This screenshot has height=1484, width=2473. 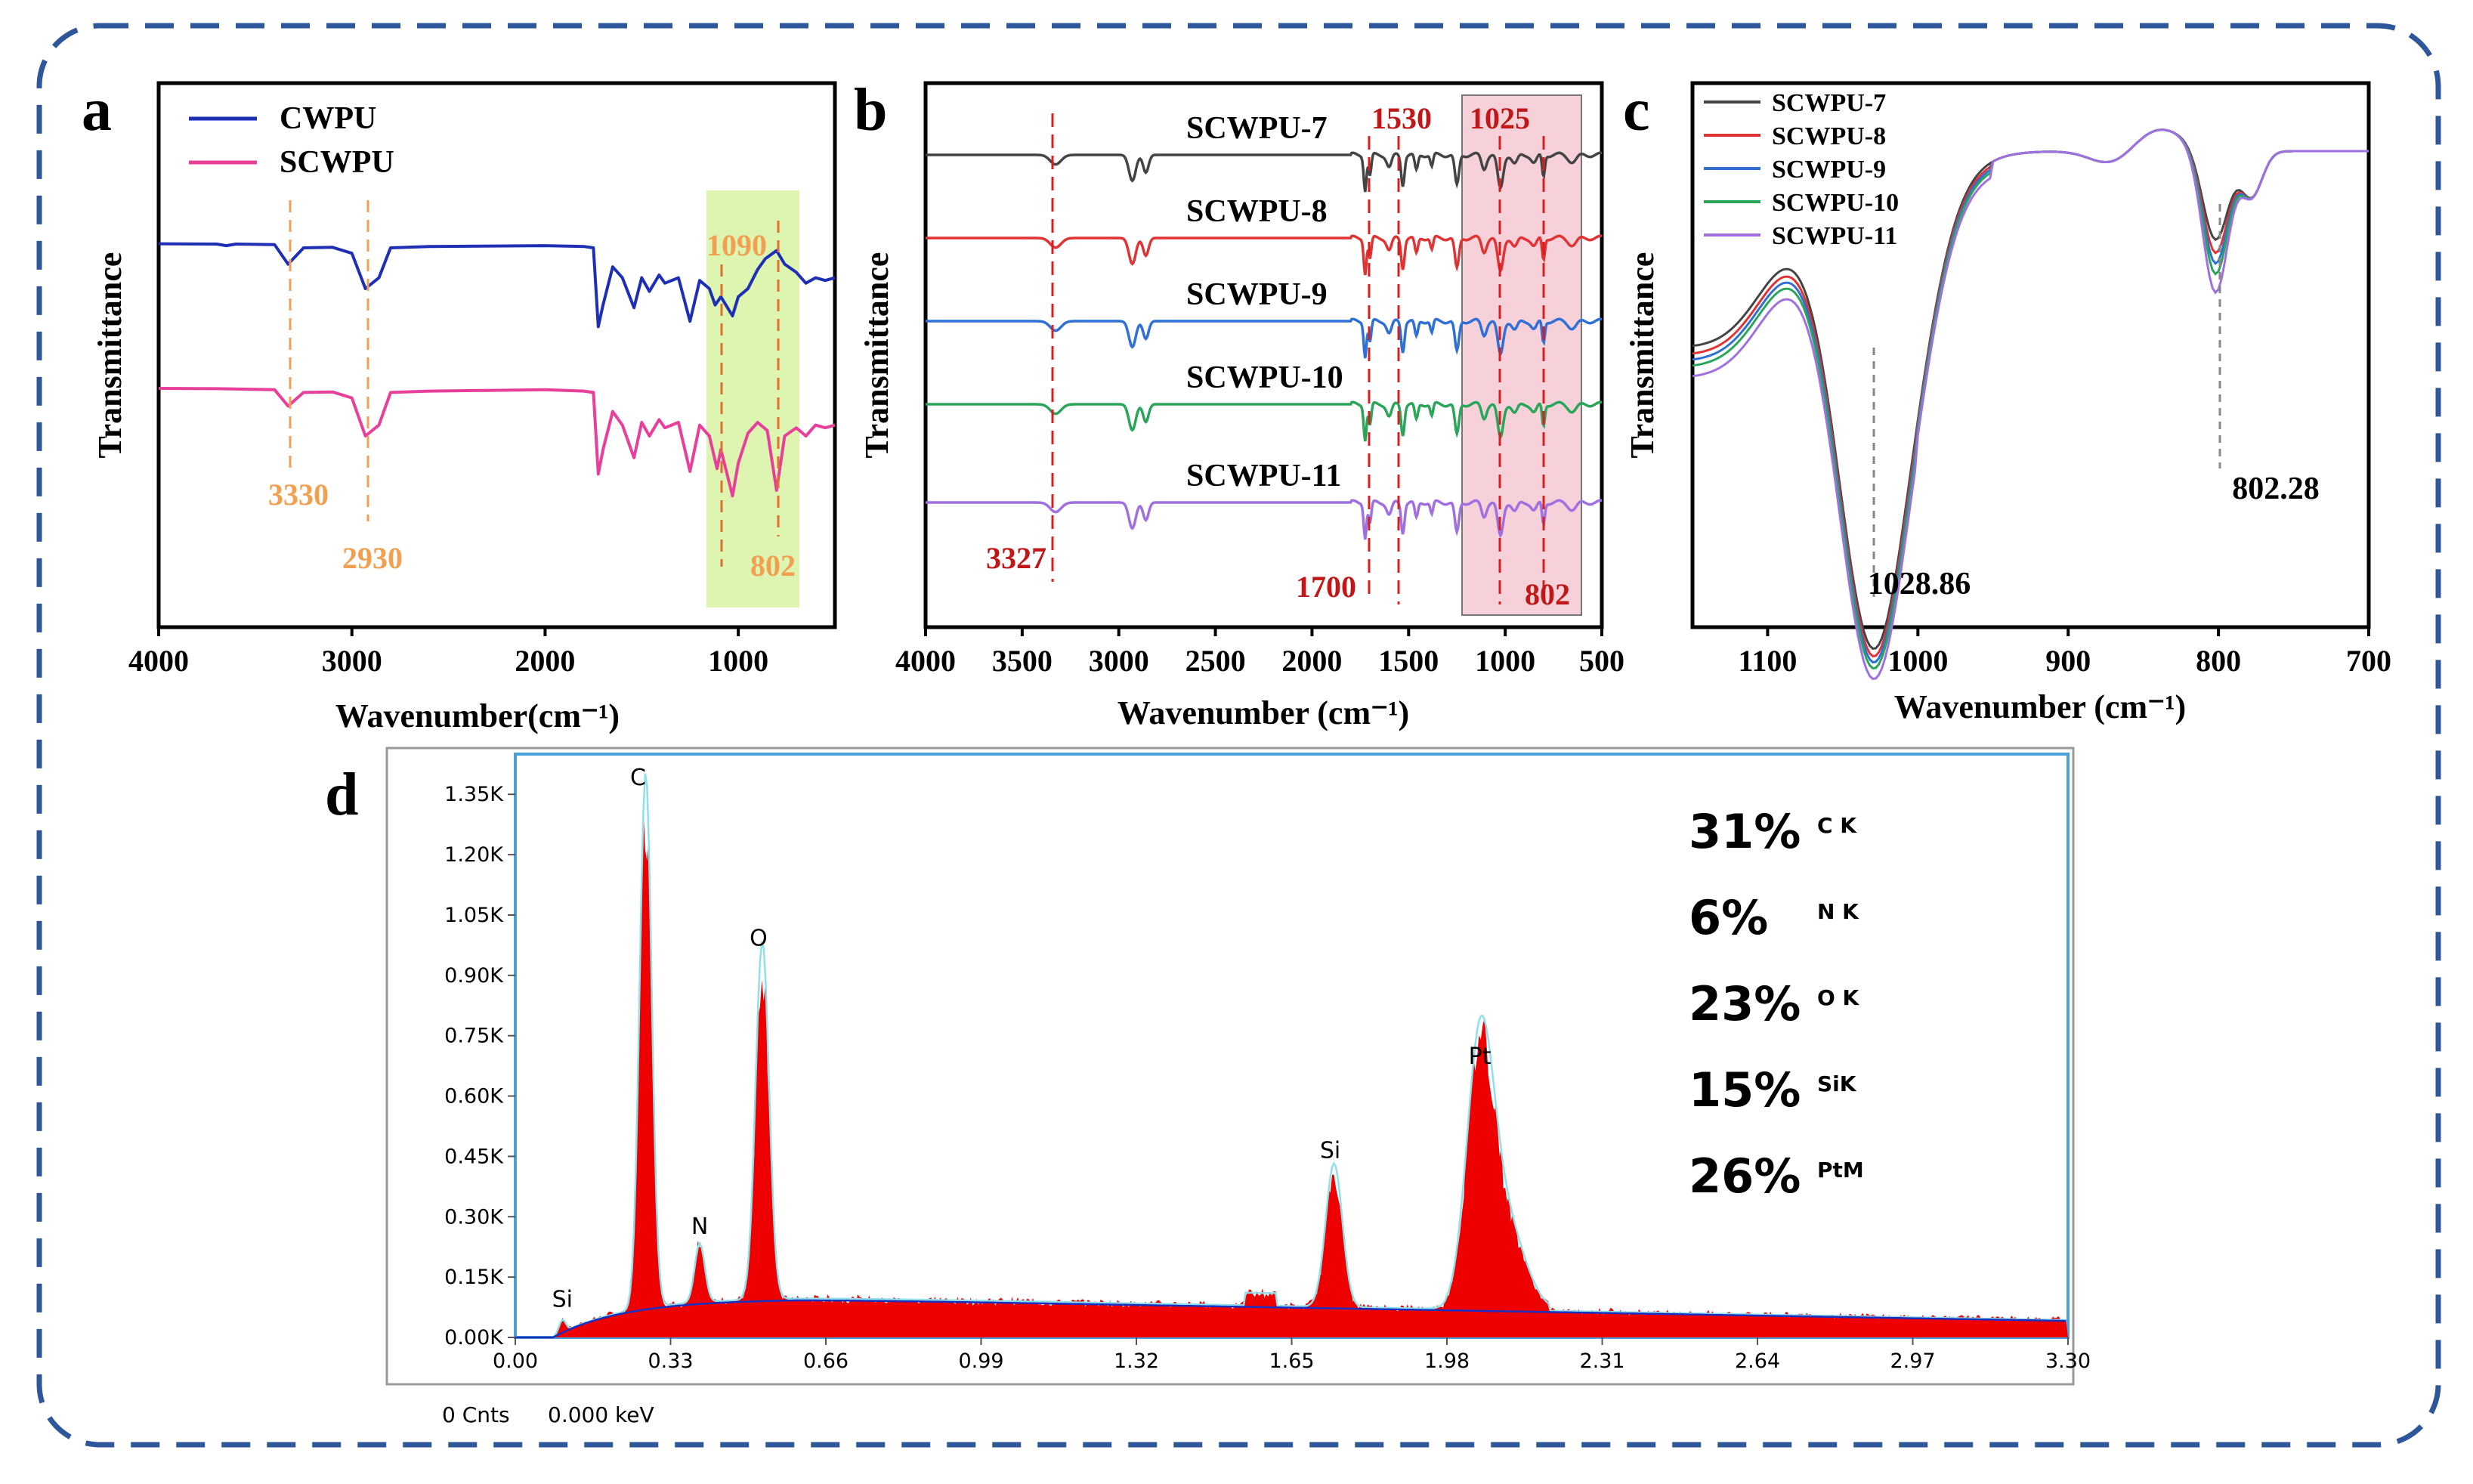 I want to click on panel-d-composition-percent: 15%, so click(x=1745, y=1090).